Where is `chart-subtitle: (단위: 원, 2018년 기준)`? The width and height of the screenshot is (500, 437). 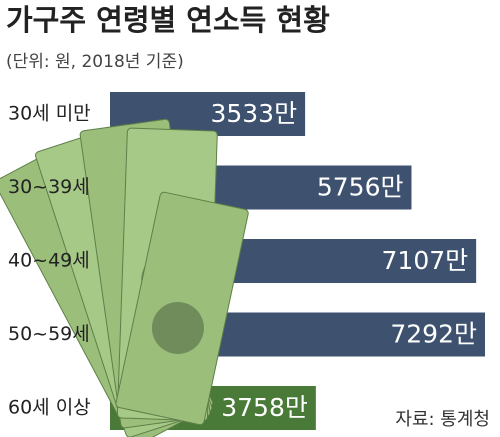 chart-subtitle: (단위: 원, 2018년 기준) is located at coordinates (95, 62).